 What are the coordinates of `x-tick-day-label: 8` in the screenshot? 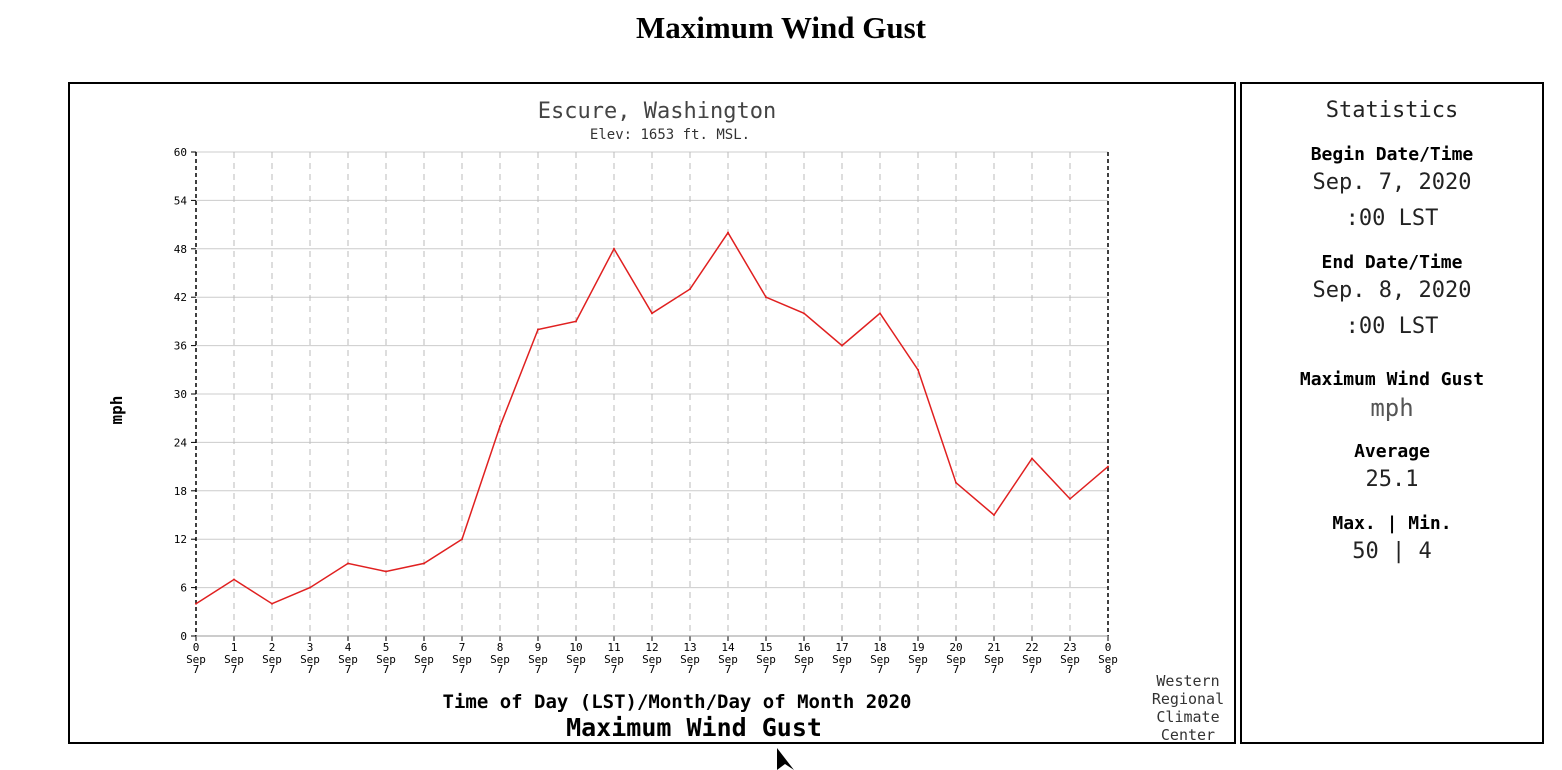 It's located at (1108, 669).